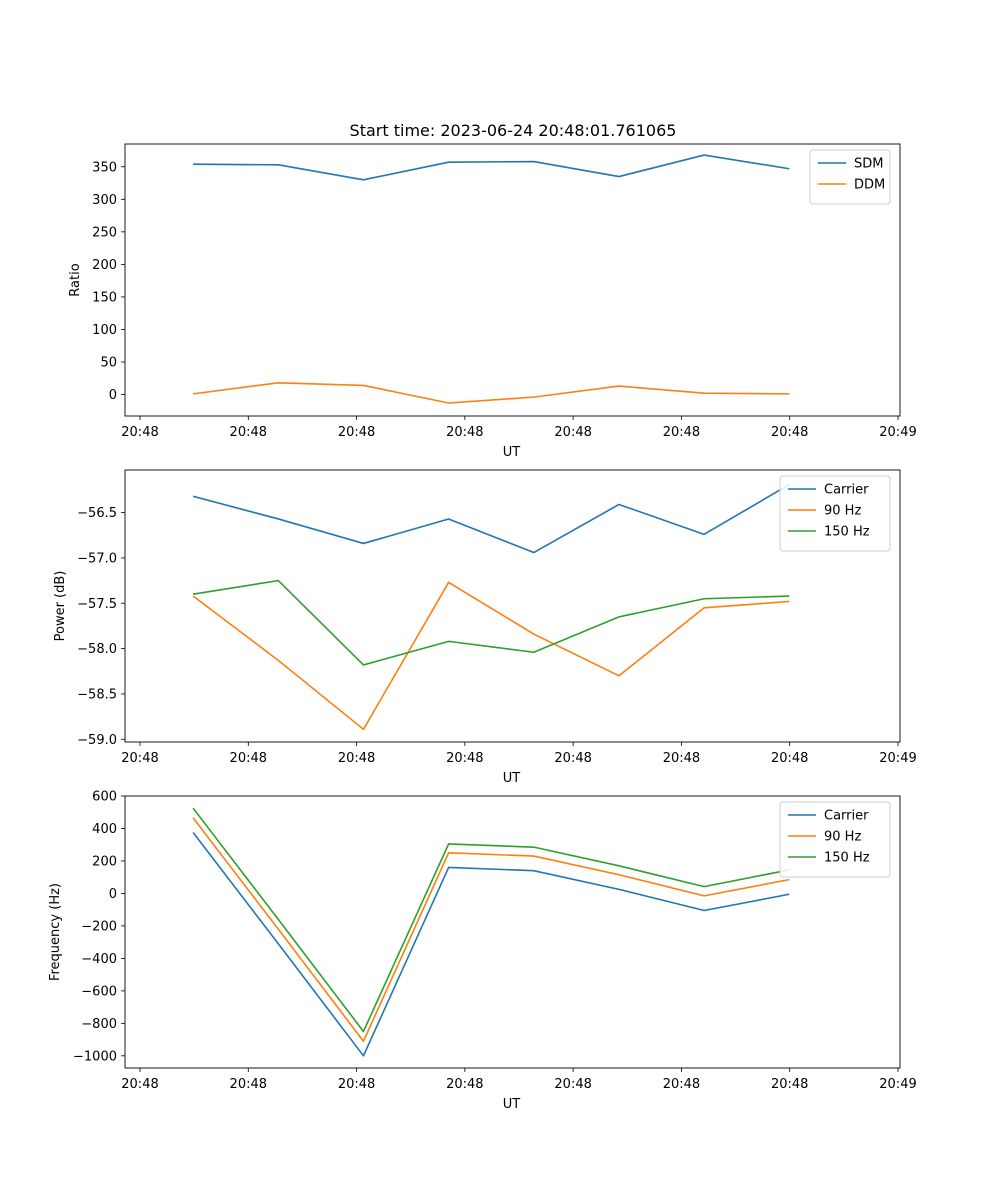  I want to click on y-tick-label: 50, so click(108, 362).